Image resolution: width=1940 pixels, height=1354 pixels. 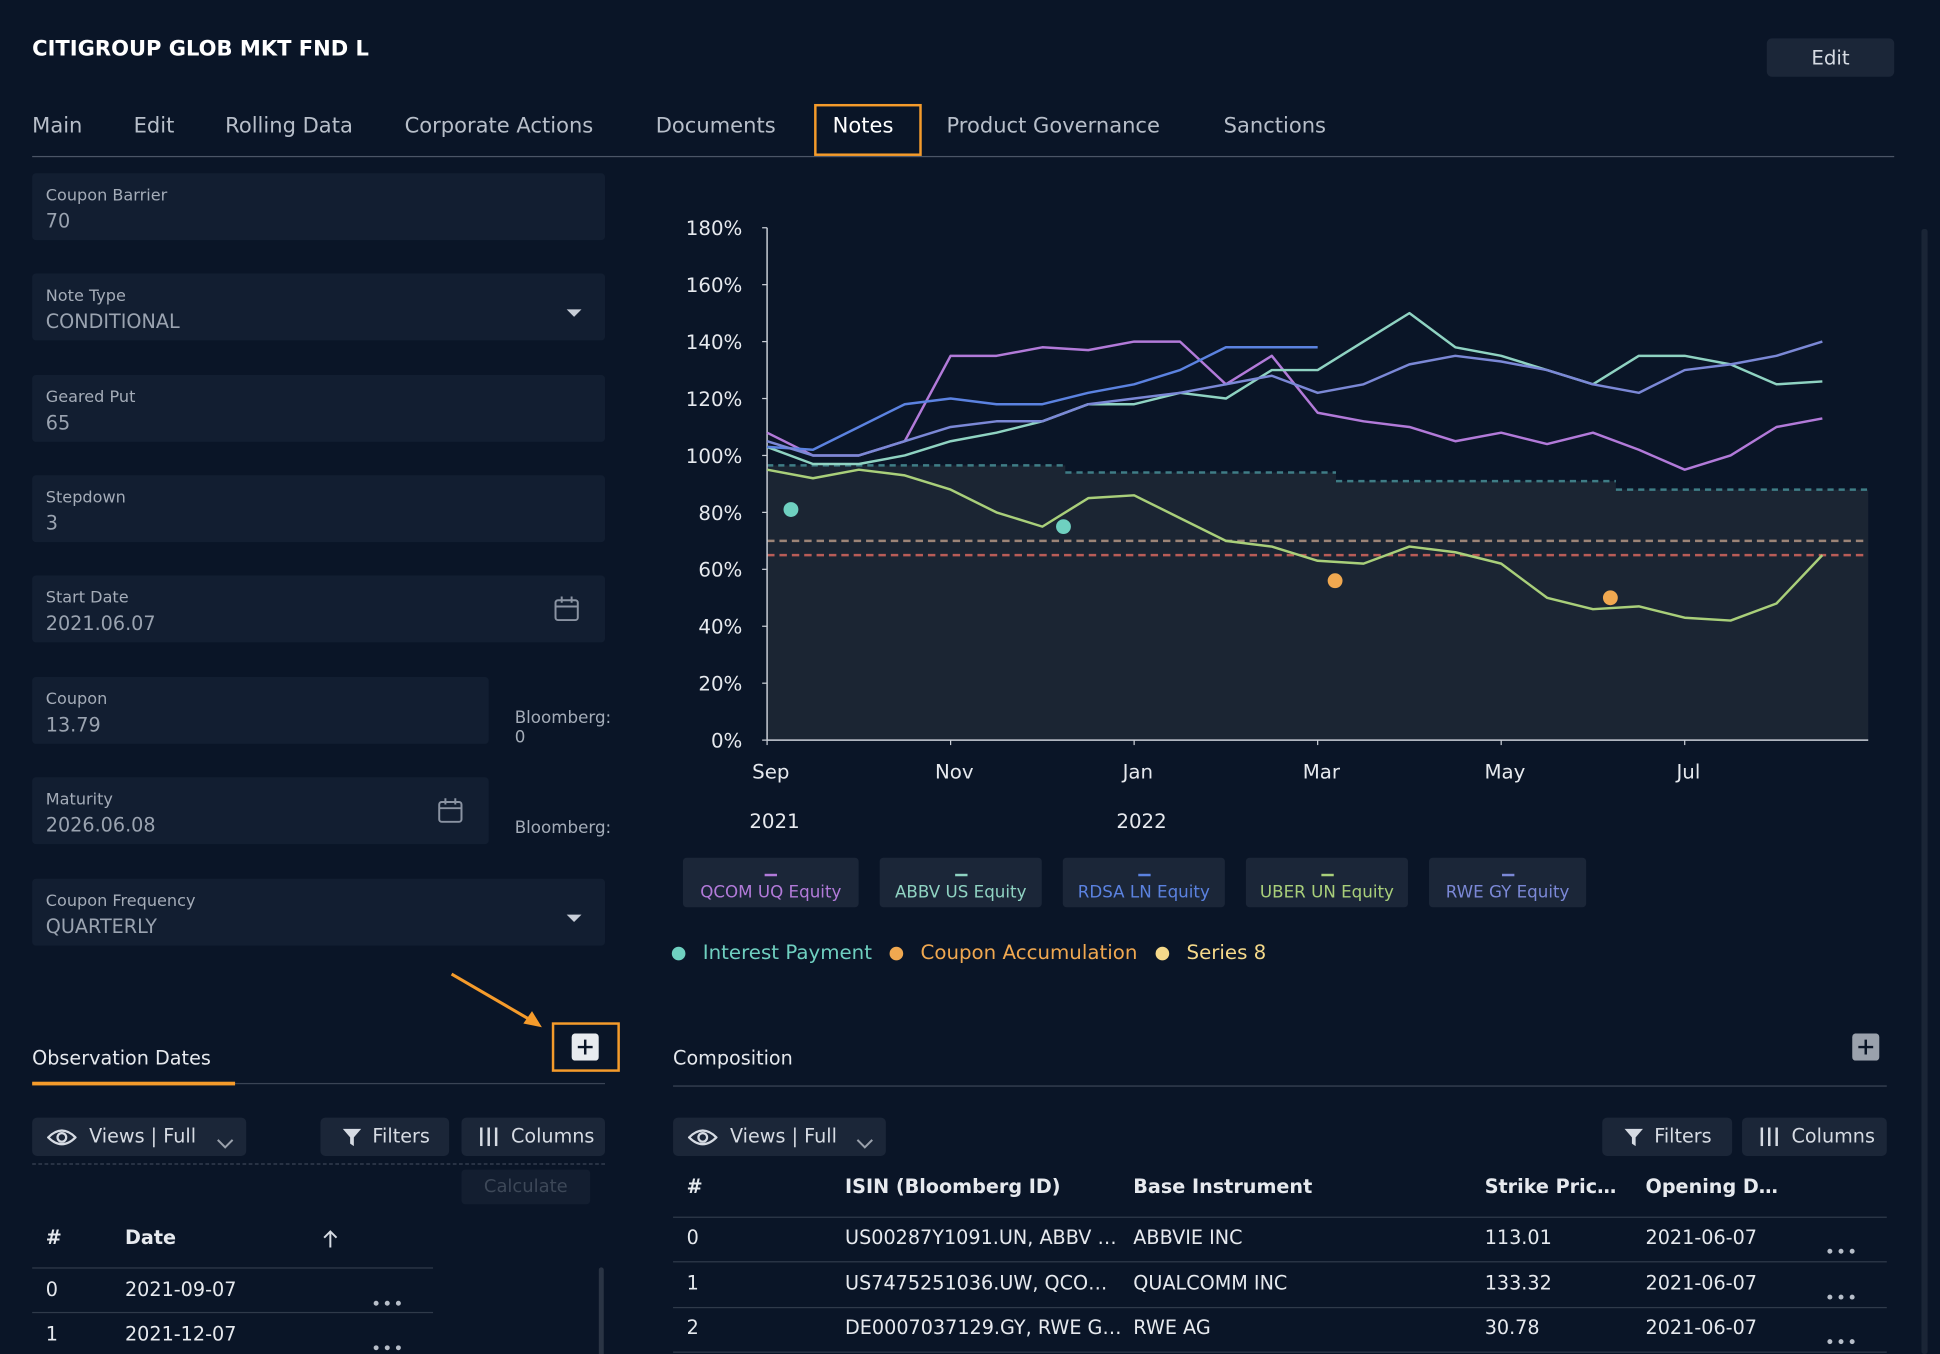 I want to click on section-title: Observation Dates, so click(x=121, y=1058).